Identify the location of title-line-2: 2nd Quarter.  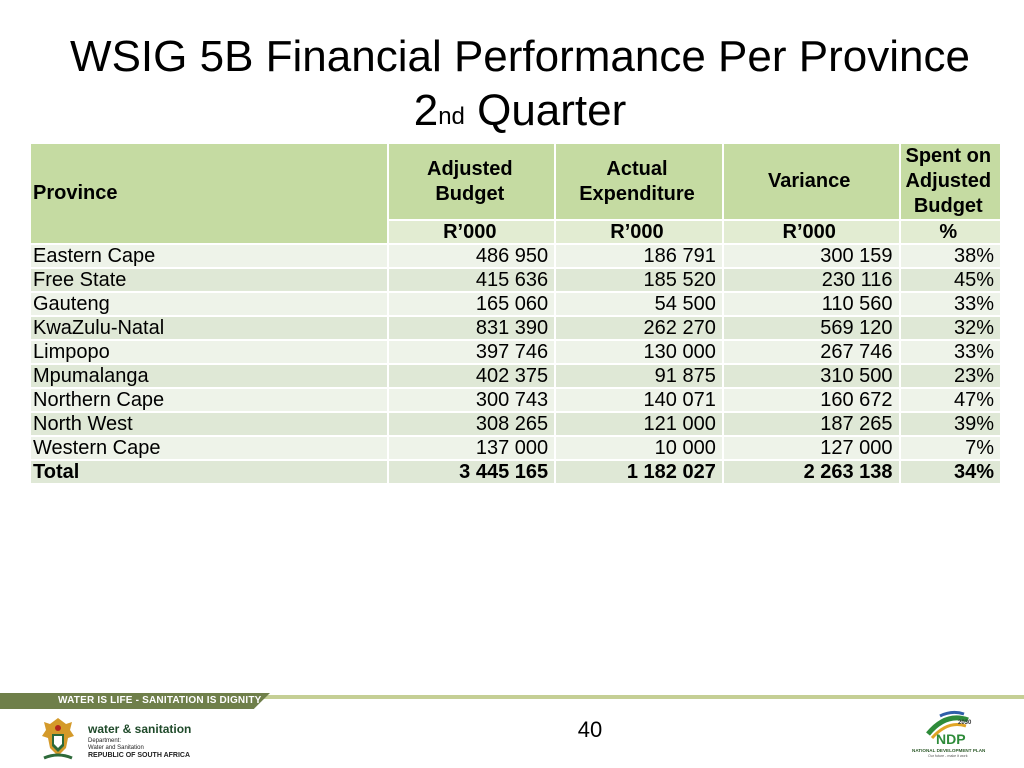
(512, 111).